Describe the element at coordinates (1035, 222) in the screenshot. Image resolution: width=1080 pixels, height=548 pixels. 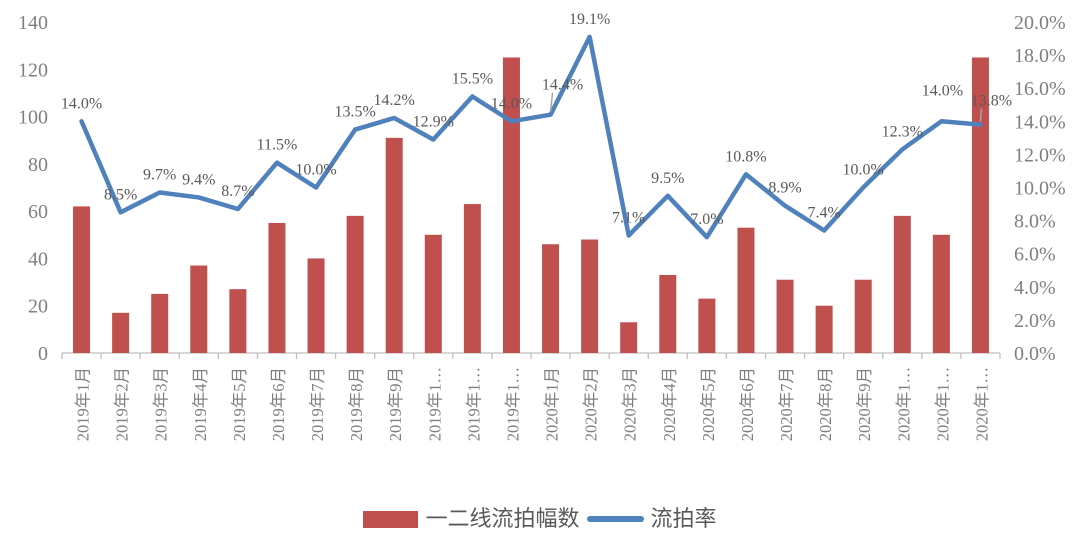
I see `right-axis-tick-label: 8.0%` at that location.